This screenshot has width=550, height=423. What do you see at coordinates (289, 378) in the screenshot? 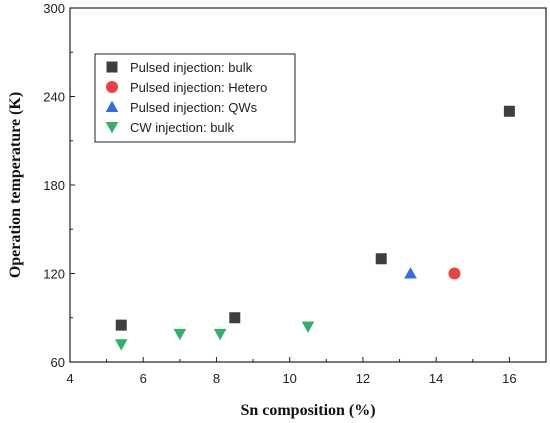
I see `x-tick-label: 10` at bounding box center [289, 378].